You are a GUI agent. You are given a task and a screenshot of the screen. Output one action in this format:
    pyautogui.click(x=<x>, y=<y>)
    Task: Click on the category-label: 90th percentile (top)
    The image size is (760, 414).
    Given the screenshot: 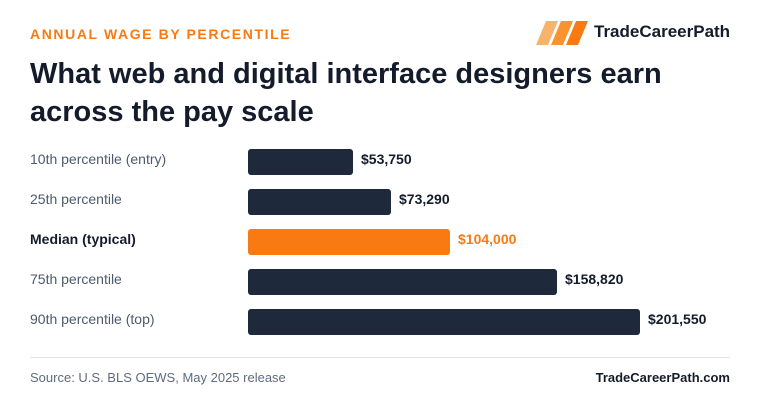 What is the action you would take?
    pyautogui.click(x=92, y=319)
    